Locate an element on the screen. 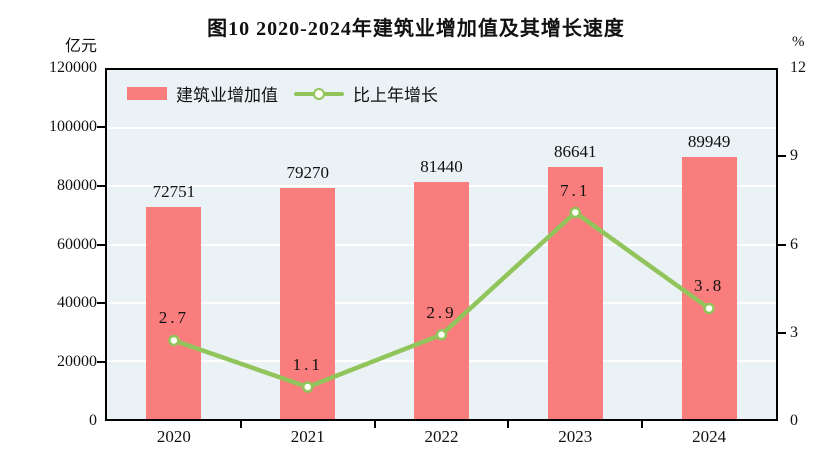 Image resolution: width=832 pixels, height=461 pixels. line-series-swatch is located at coordinates (319, 93).